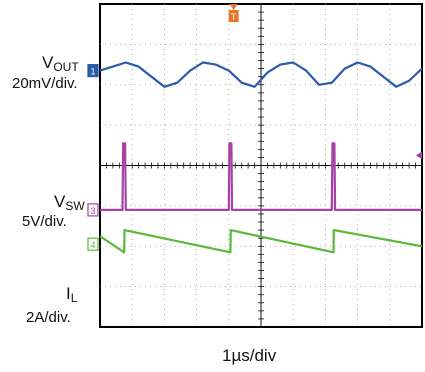 This screenshot has height=372, width=425. I want to click on trace-i-l, so click(261, 241).